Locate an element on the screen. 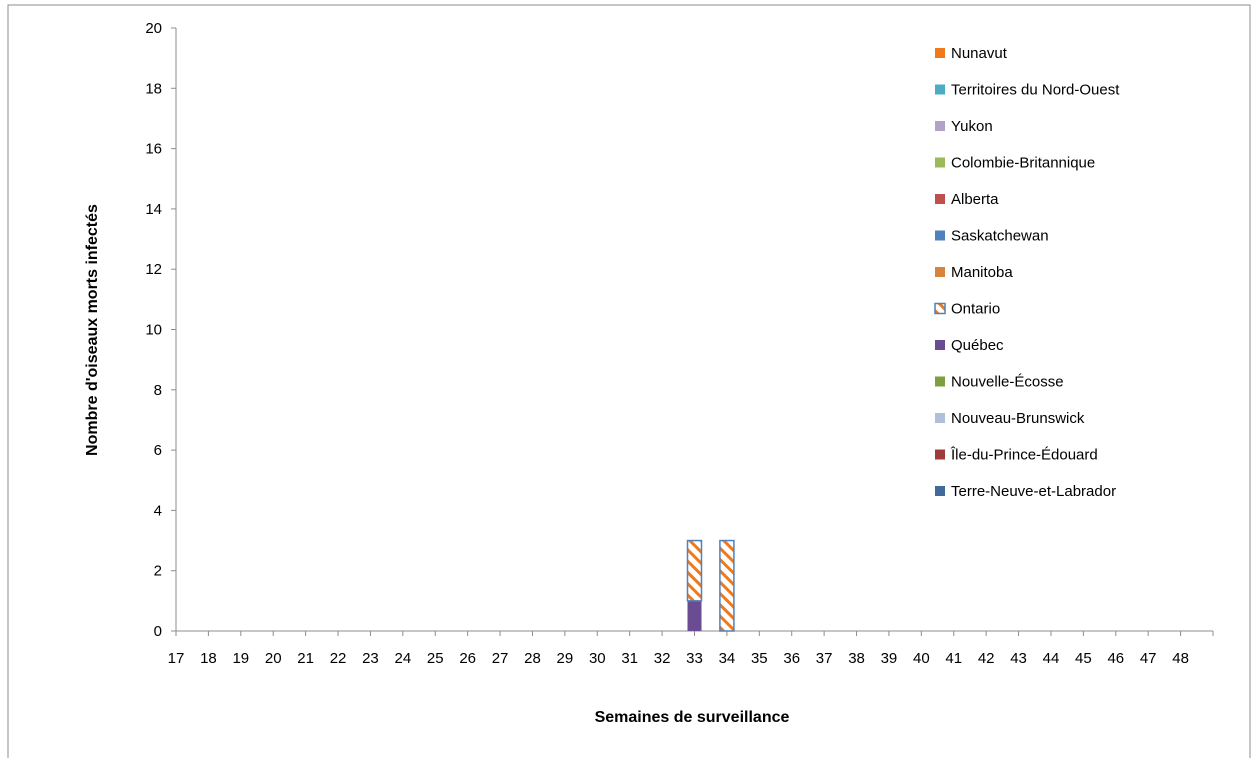 The height and width of the screenshot is (763, 1253). legend-item: Territoires du Nord-Ouest is located at coordinates (1027, 90).